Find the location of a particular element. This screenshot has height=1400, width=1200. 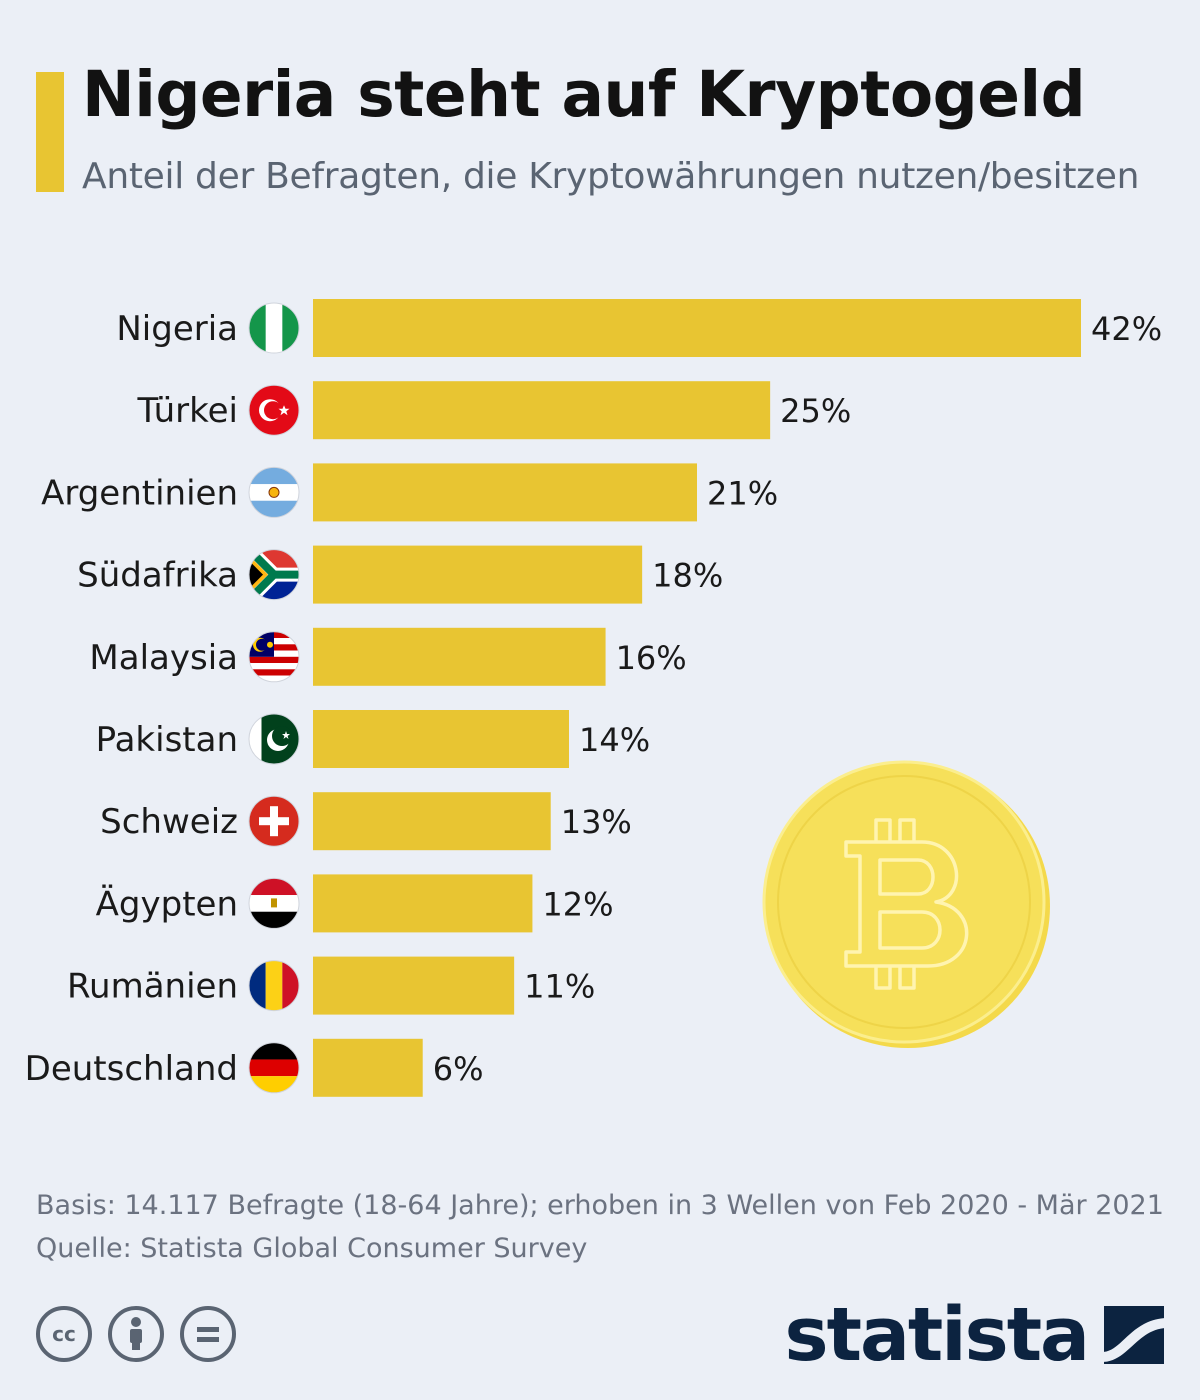

cc-icon: cc is located at coordinates (64, 1334).